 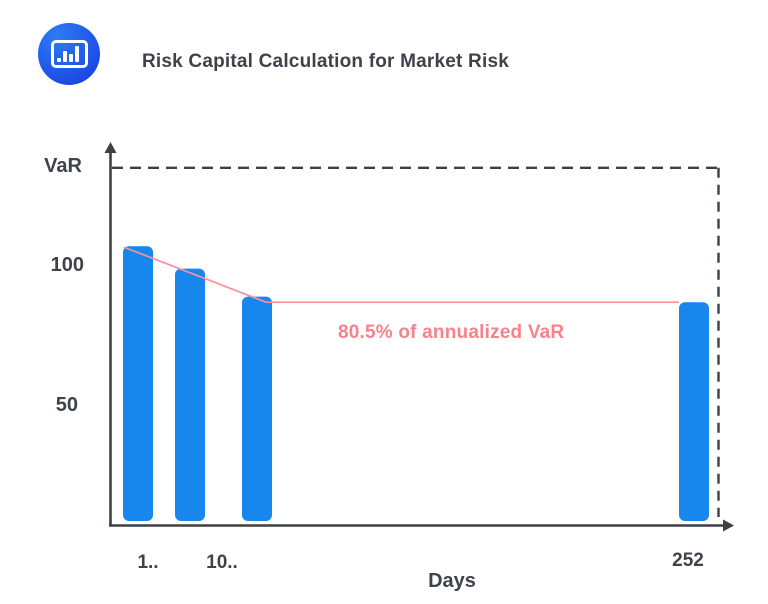 I want to click on x-tick-252: 252, so click(x=688, y=560).